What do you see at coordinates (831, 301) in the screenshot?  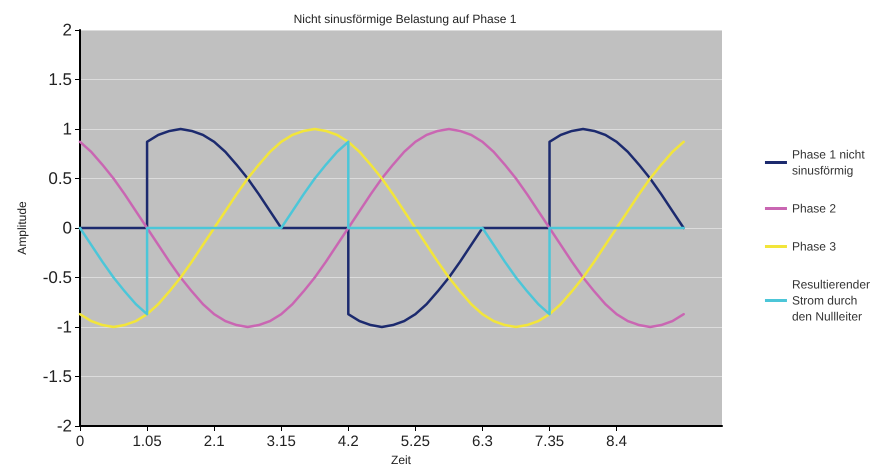 I see `legend-label: Resultierender Strom durch den Nullleiter` at bounding box center [831, 301].